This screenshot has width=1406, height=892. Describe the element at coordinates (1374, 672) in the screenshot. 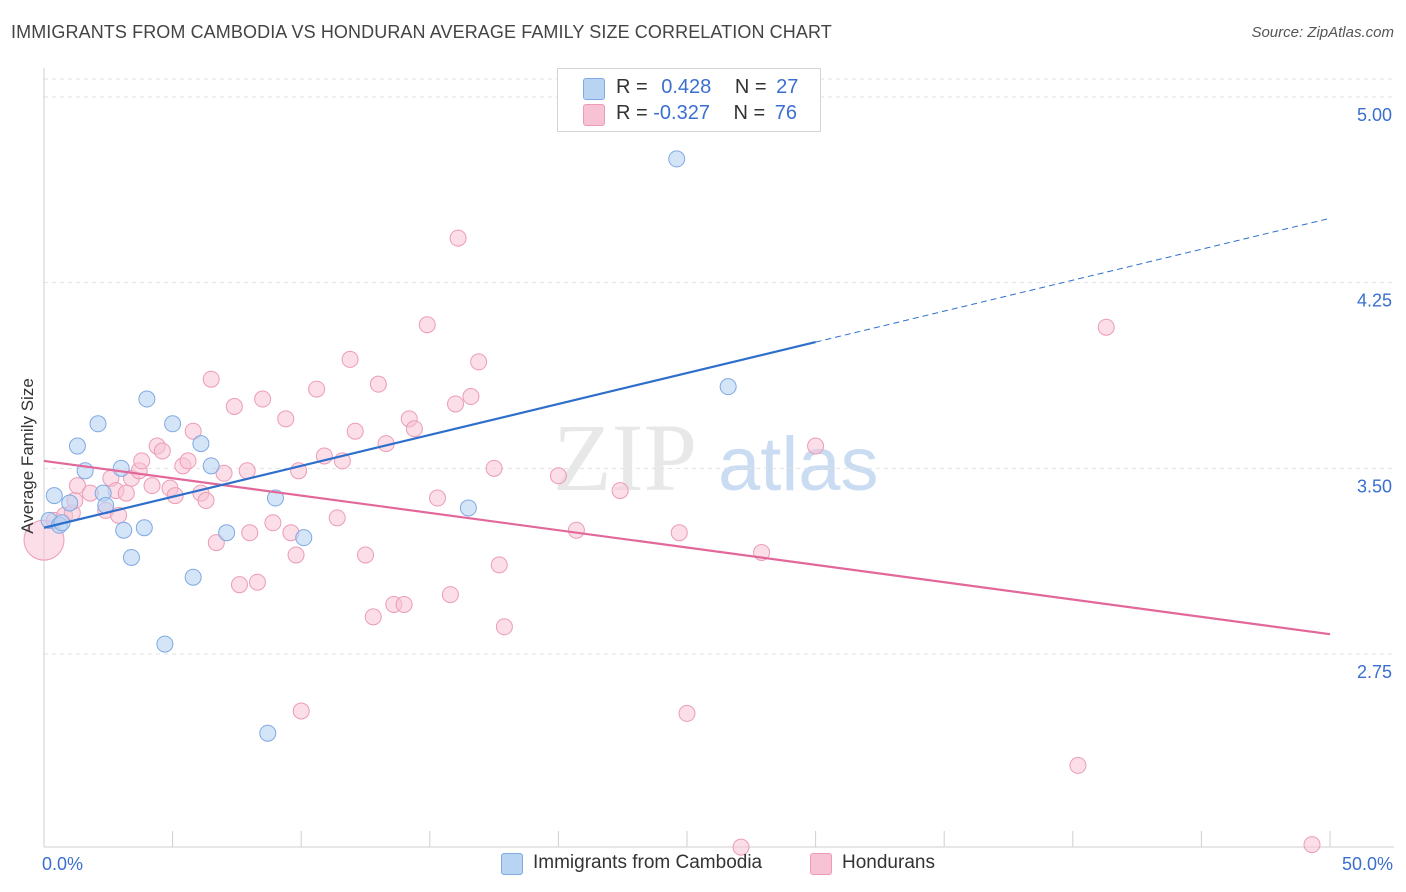

I see `y-tick-label: 2.75` at that location.